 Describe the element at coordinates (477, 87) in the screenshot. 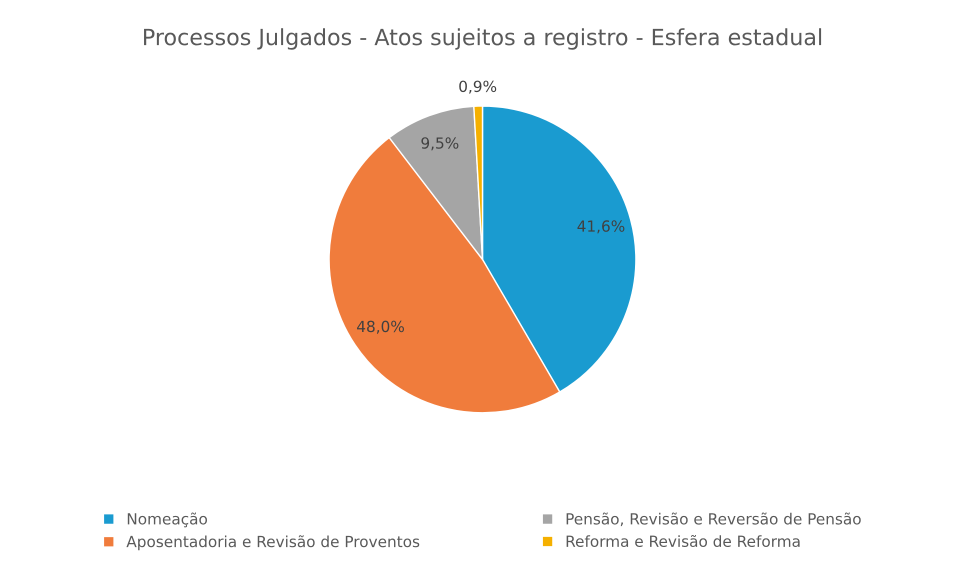

I see `data-label: 0,9%` at that location.